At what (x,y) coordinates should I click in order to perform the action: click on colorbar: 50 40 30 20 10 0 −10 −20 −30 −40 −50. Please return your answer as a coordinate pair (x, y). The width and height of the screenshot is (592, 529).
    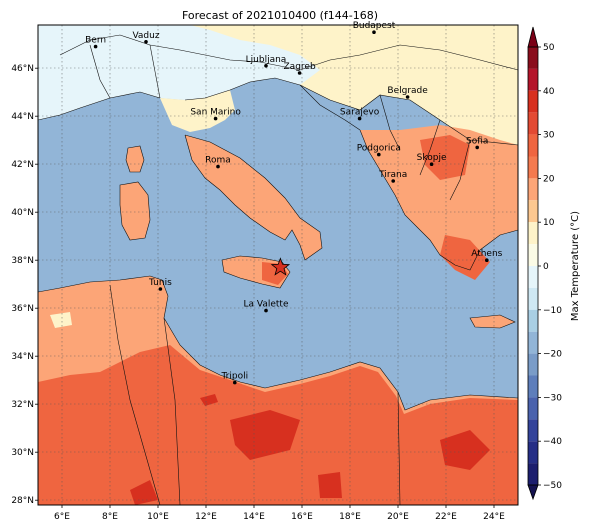
    Looking at the image, I should click on (544, 263).